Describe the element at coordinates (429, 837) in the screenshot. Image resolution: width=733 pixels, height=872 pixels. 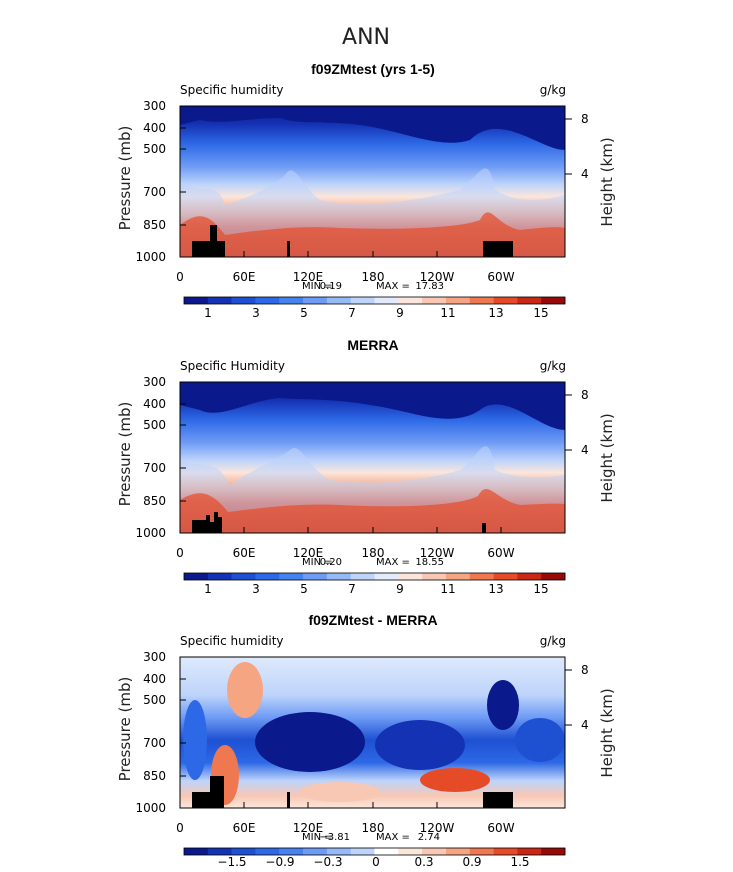
I see `max-value: 2.74` at that location.